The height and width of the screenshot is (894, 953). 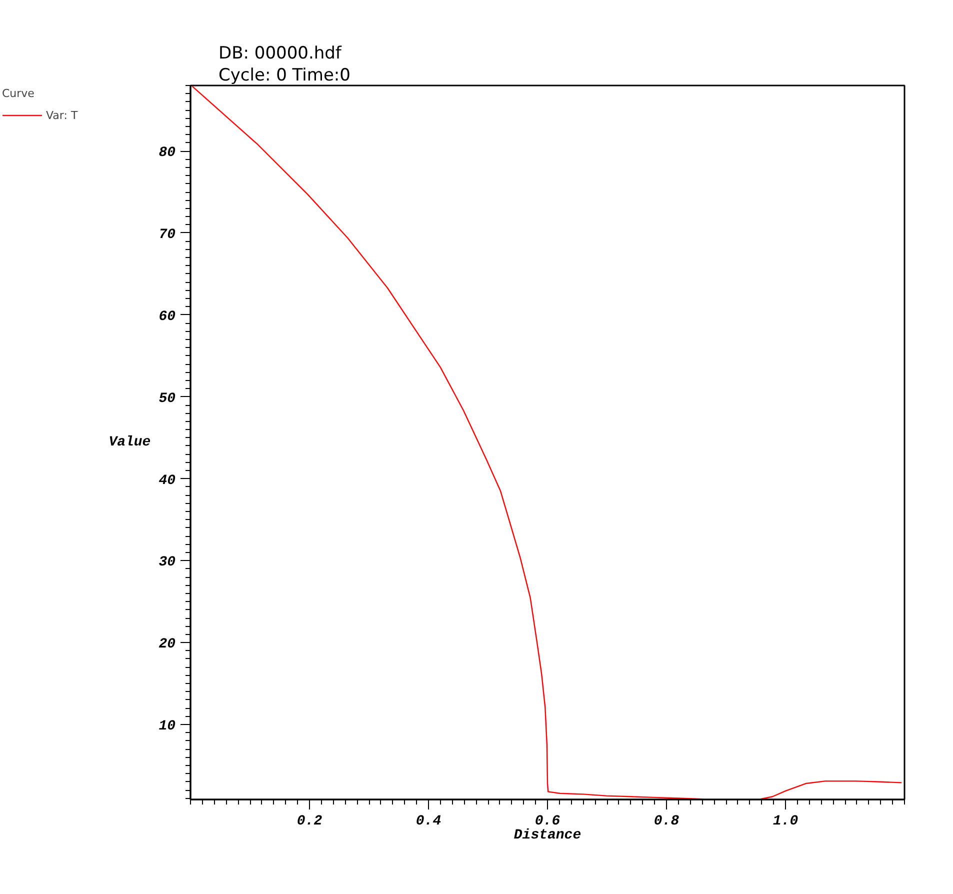 What do you see at coordinates (284, 76) in the screenshot?
I see `chart-subtitle: Cycle: 0 Time:0` at bounding box center [284, 76].